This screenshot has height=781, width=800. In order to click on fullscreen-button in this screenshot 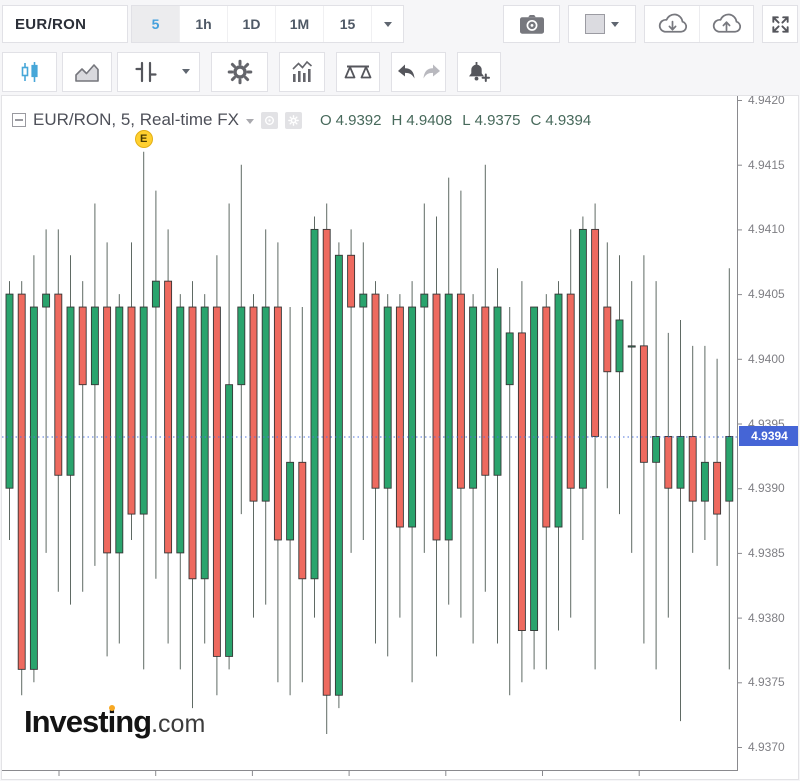, I will do `click(780, 24)`.